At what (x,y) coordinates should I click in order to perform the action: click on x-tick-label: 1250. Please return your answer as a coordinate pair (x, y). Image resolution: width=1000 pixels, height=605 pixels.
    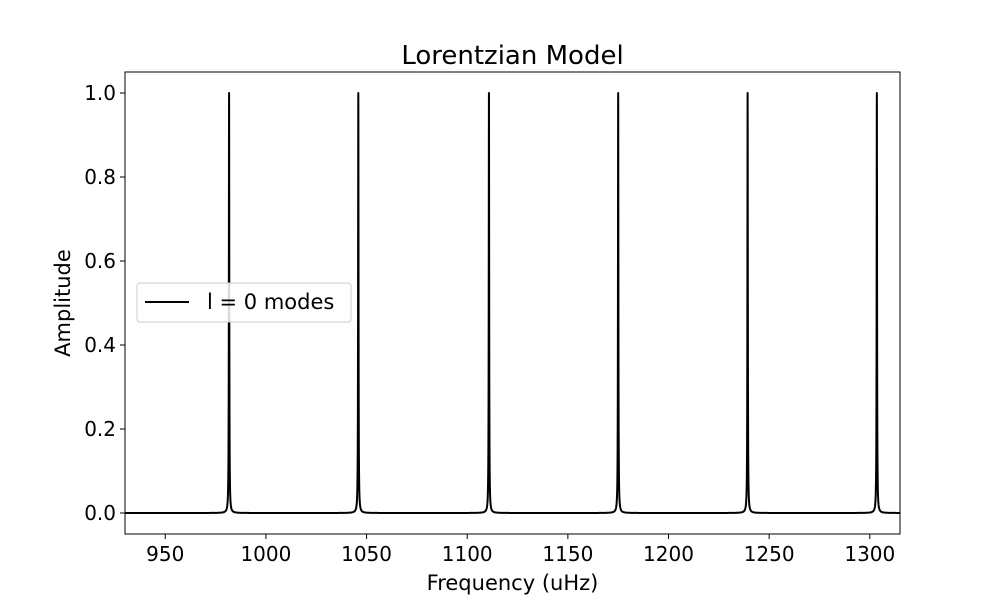
    Looking at the image, I should click on (769, 554).